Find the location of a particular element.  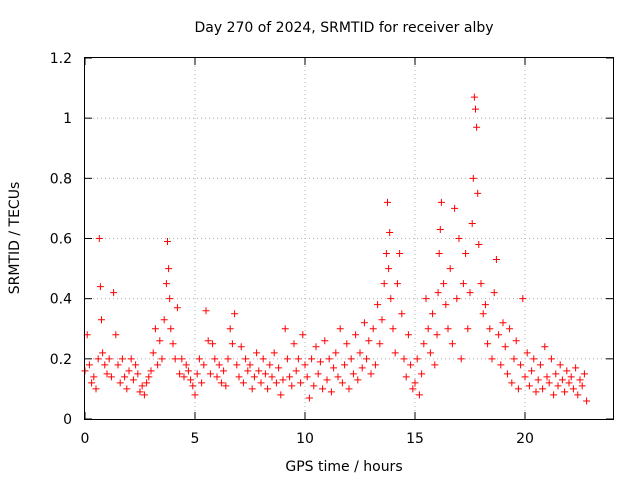

x-tick-label: 10 is located at coordinates (305, 439).